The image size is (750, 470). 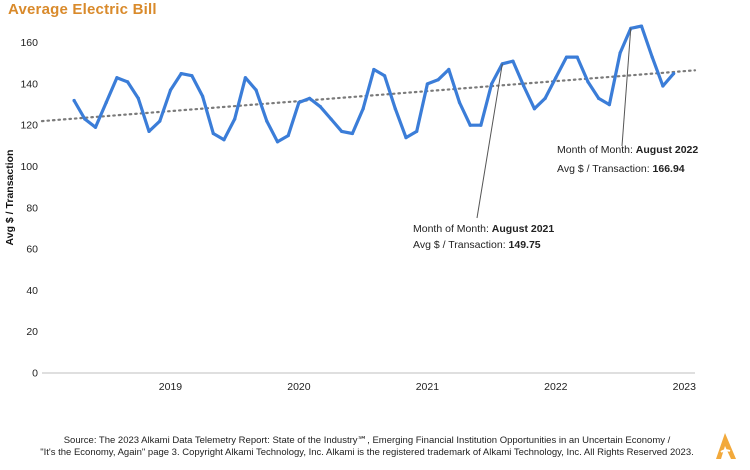 I want to click on y-tick-label: 160, so click(x=29, y=43).